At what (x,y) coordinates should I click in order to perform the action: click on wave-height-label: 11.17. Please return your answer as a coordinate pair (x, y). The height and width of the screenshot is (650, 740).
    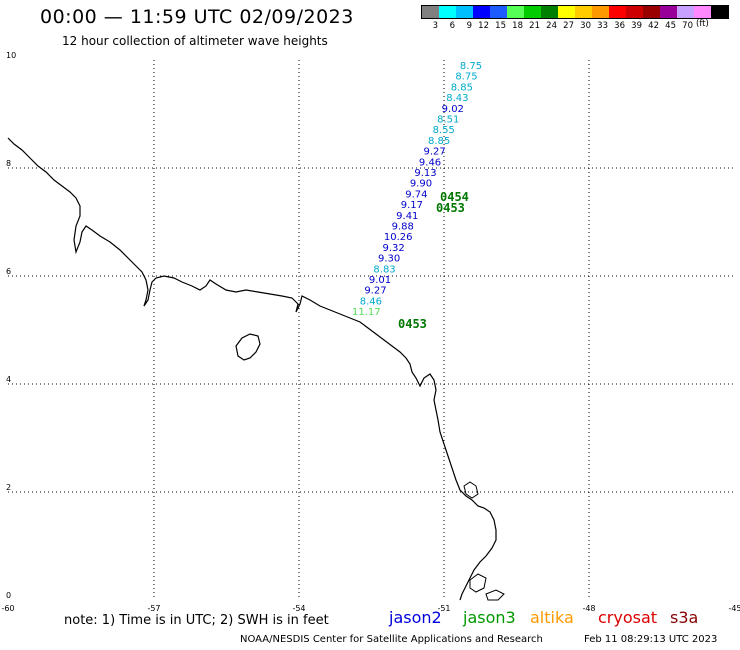
    Looking at the image, I should click on (366, 312).